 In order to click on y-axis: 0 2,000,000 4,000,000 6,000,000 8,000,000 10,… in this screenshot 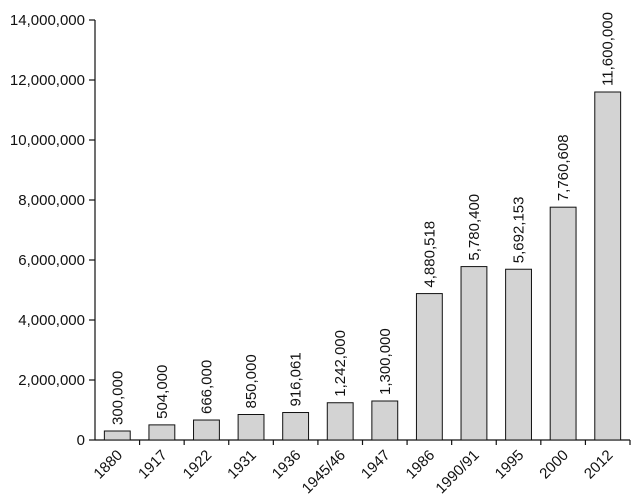, I will do `click(53, 230)`.